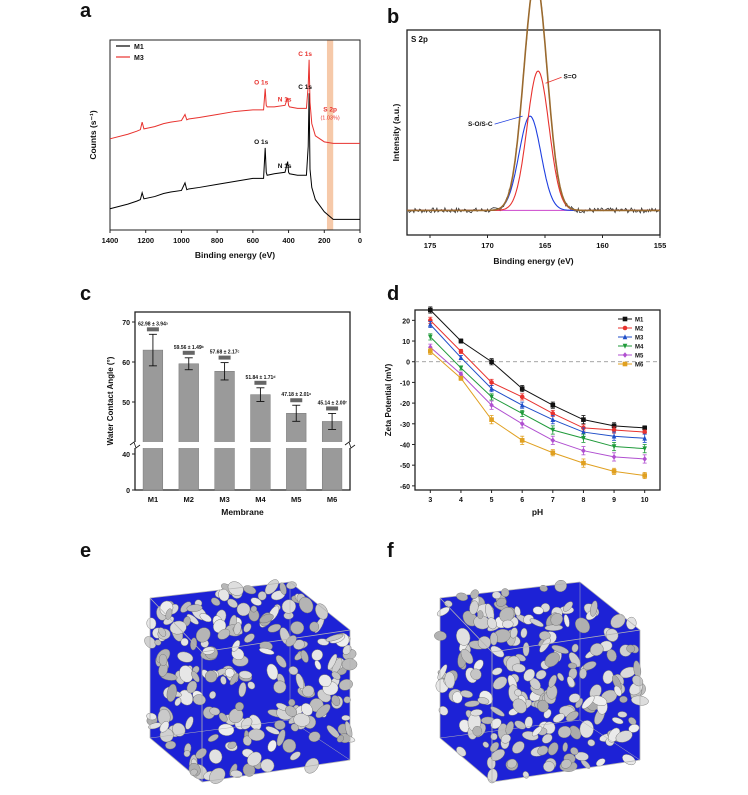 The width and height of the screenshot is (748, 795). What do you see at coordinates (405, 404) in the screenshot?
I see `y-tick-label: -20` at bounding box center [405, 404].